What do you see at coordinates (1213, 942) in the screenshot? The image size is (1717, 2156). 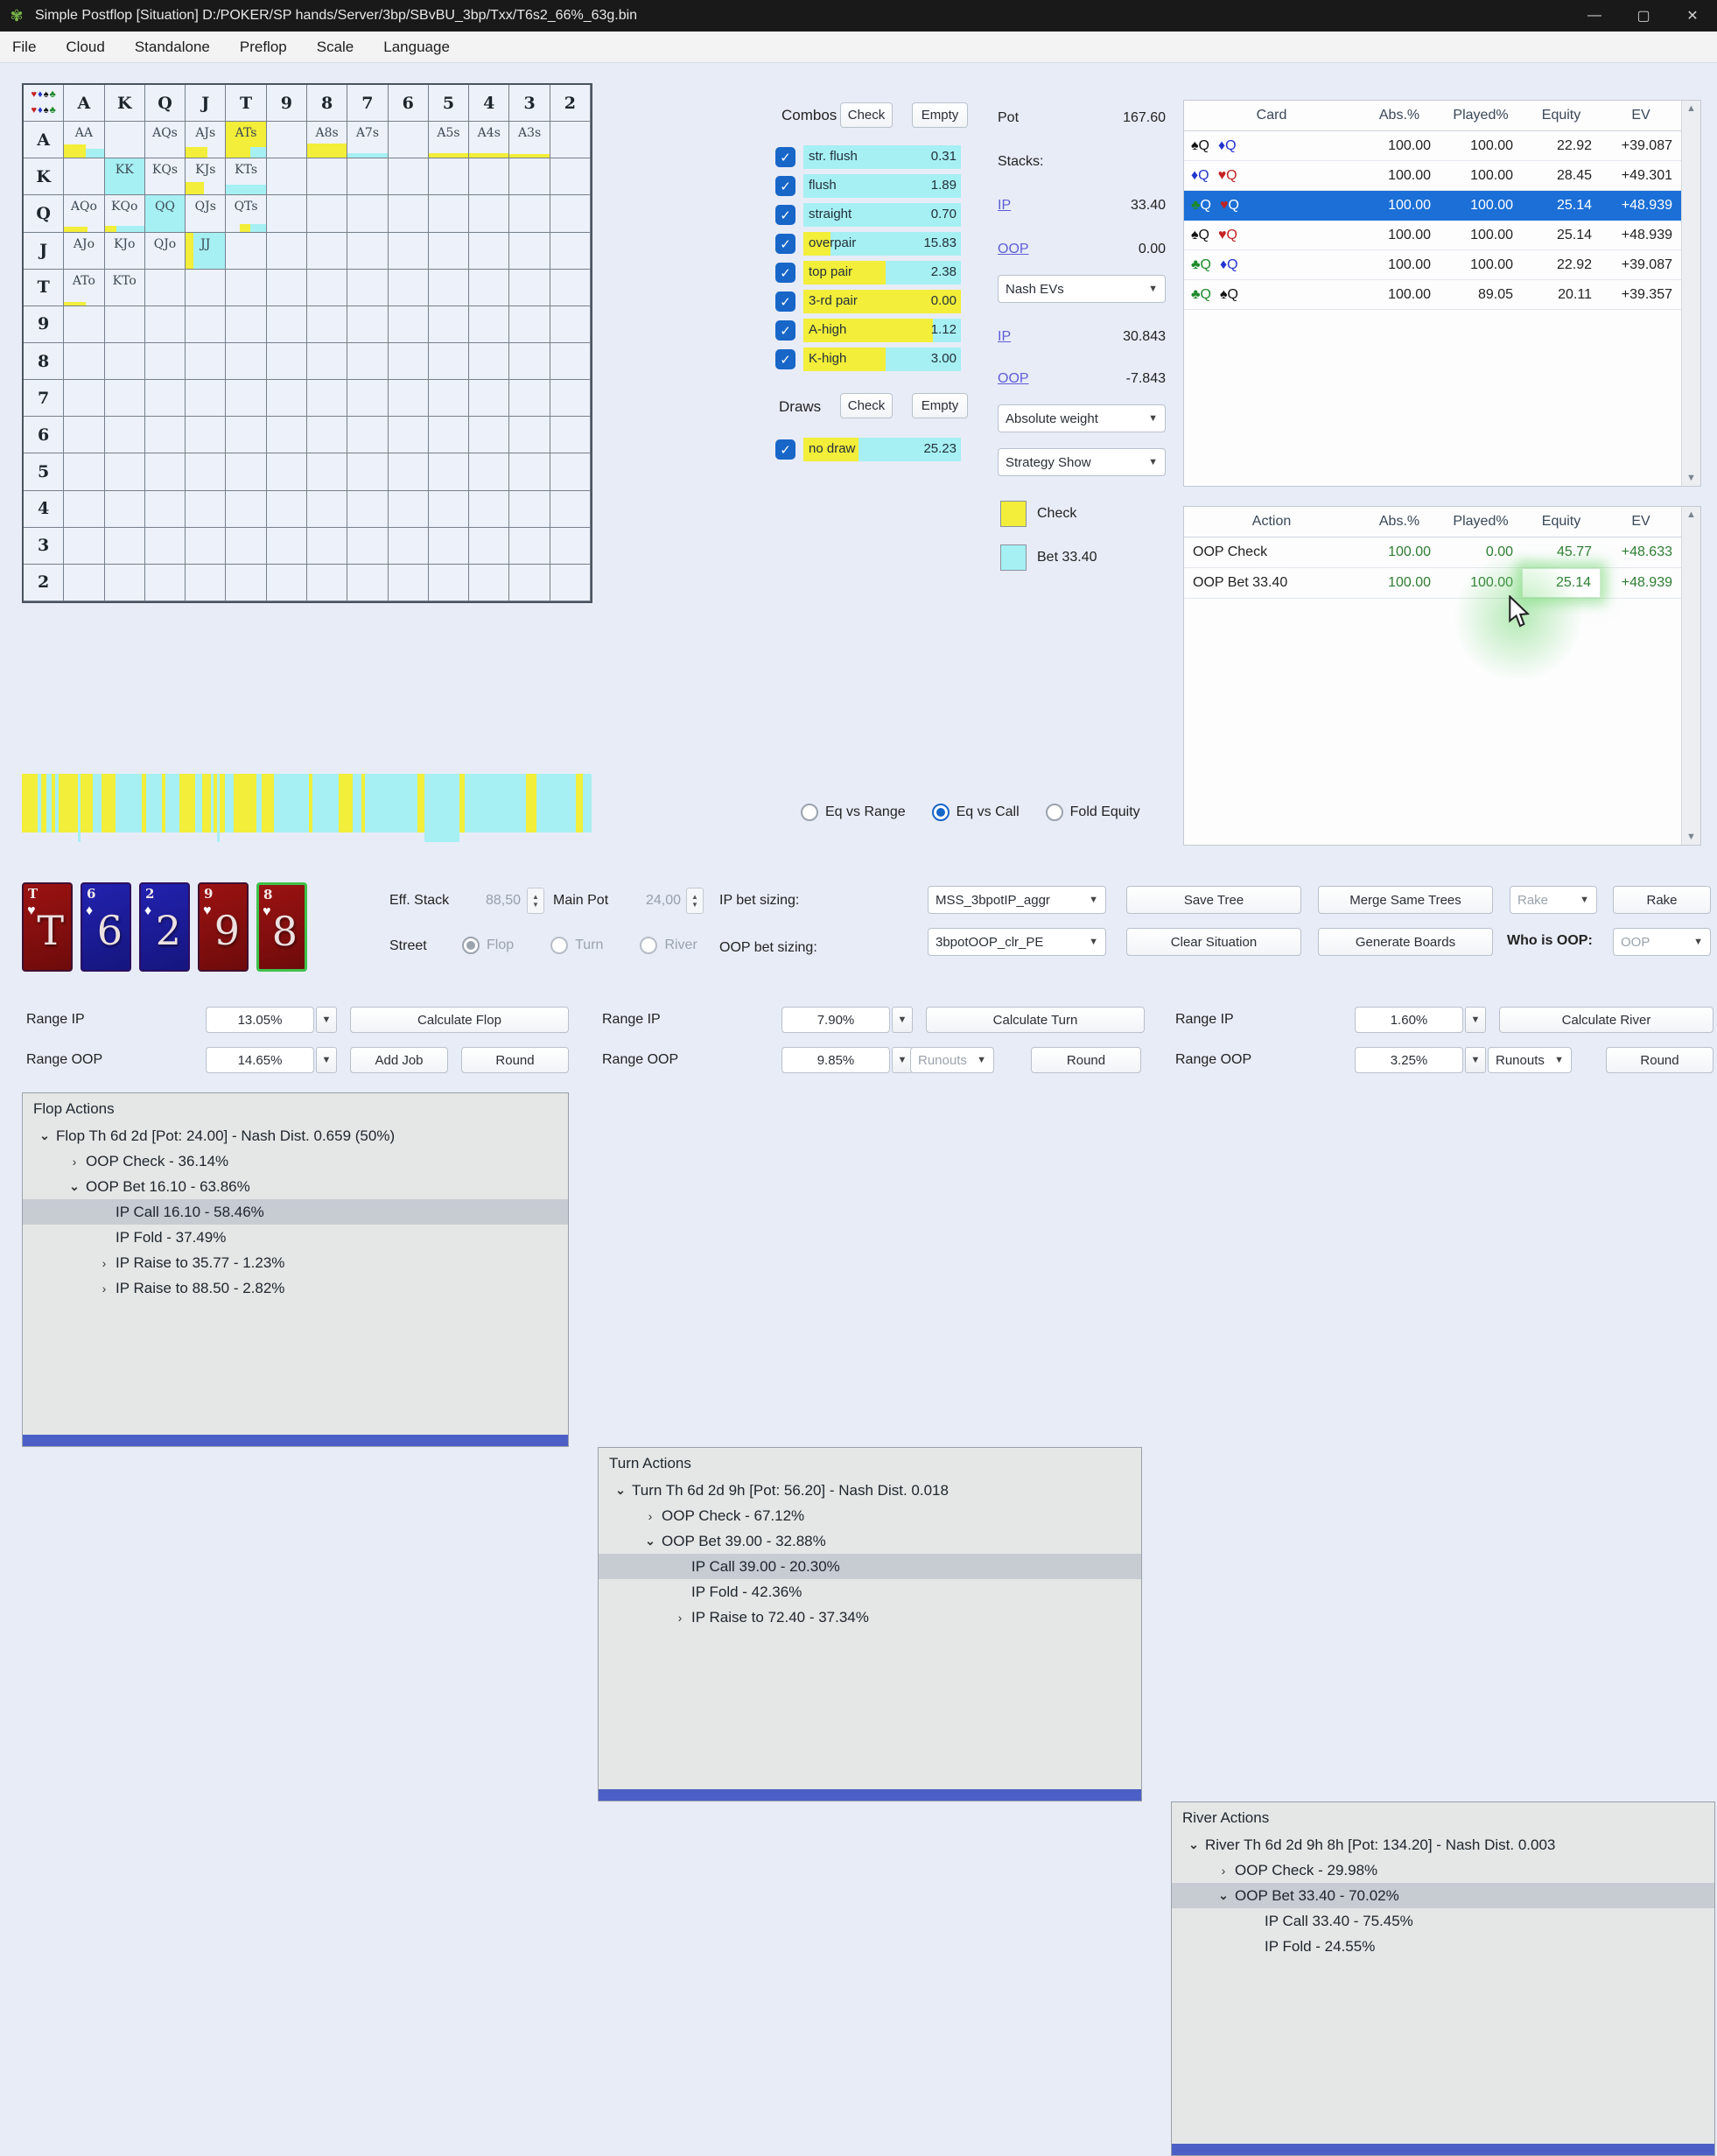 I see `clear-situation-button: Clear Situation` at bounding box center [1213, 942].